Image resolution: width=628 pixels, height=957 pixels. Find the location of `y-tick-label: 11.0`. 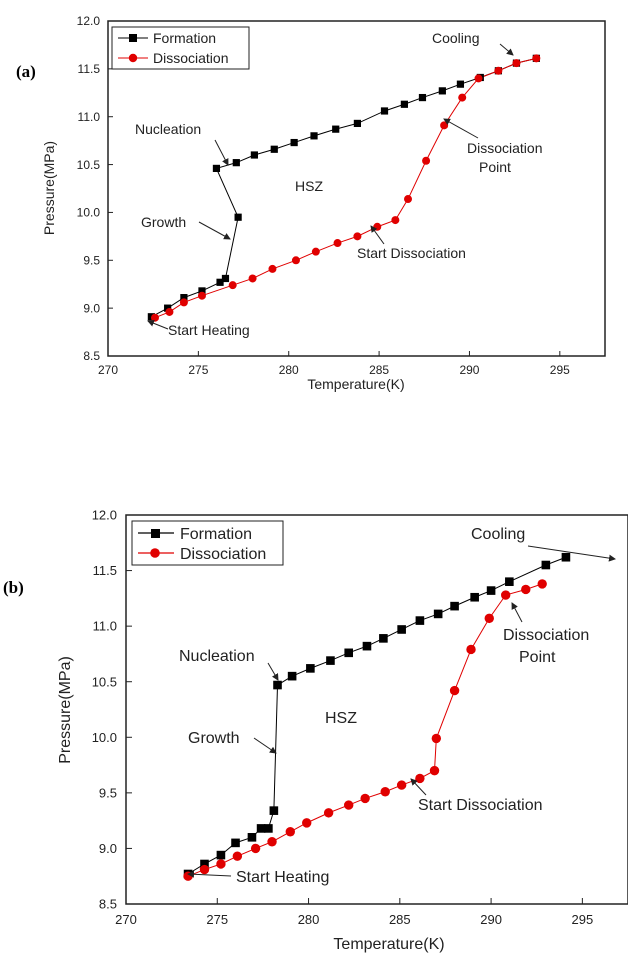

y-tick-label: 11.0 is located at coordinates (105, 626).